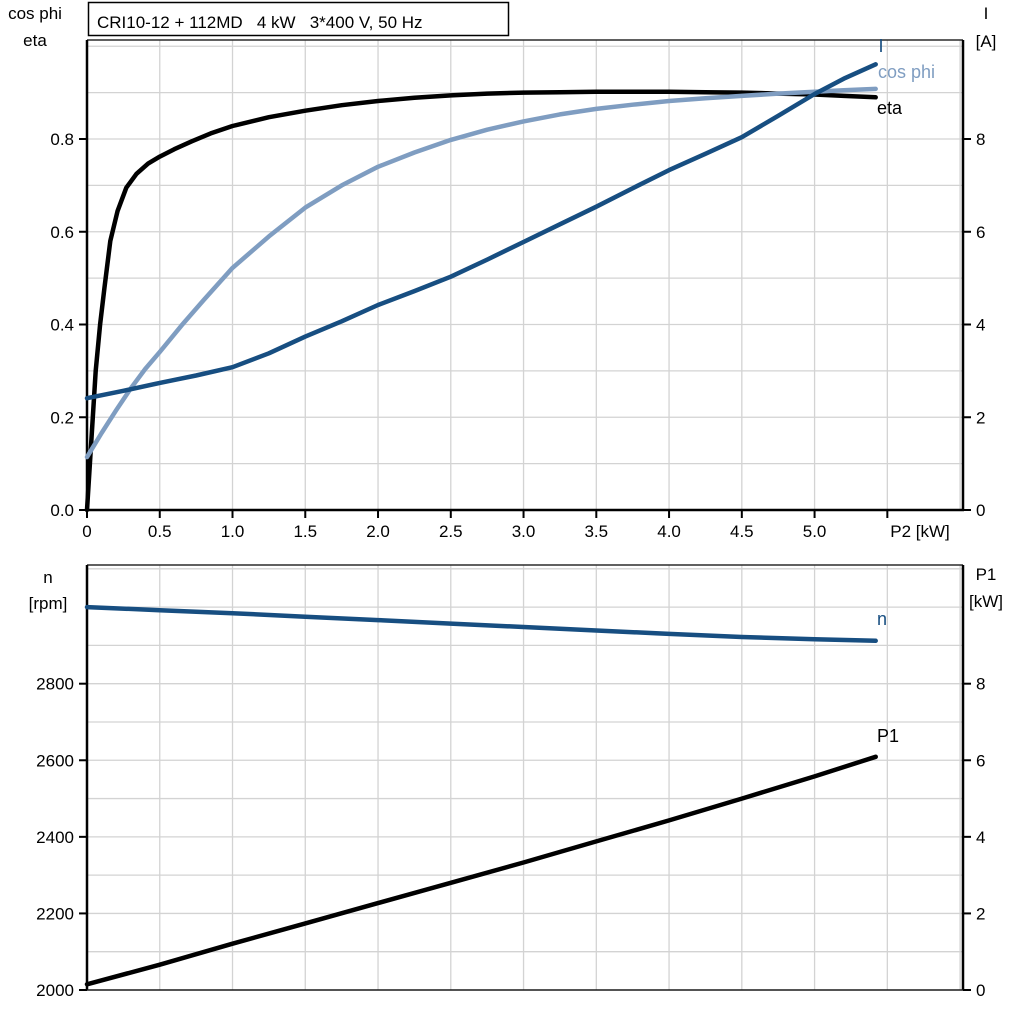 The width and height of the screenshot is (1024, 1024). Describe the element at coordinates (986, 574) in the screenshot. I see `right-axis-unit-label: P1` at that location.